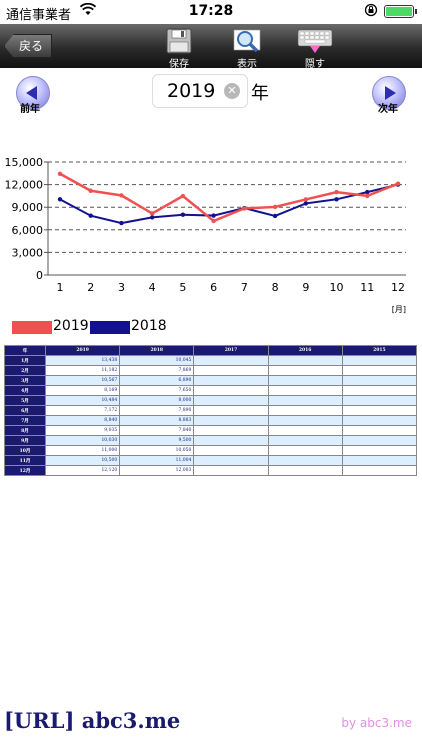 The image size is (422, 750). Describe the element at coordinates (83, 440) in the screenshot. I see `value-cell: 10,030` at that location.